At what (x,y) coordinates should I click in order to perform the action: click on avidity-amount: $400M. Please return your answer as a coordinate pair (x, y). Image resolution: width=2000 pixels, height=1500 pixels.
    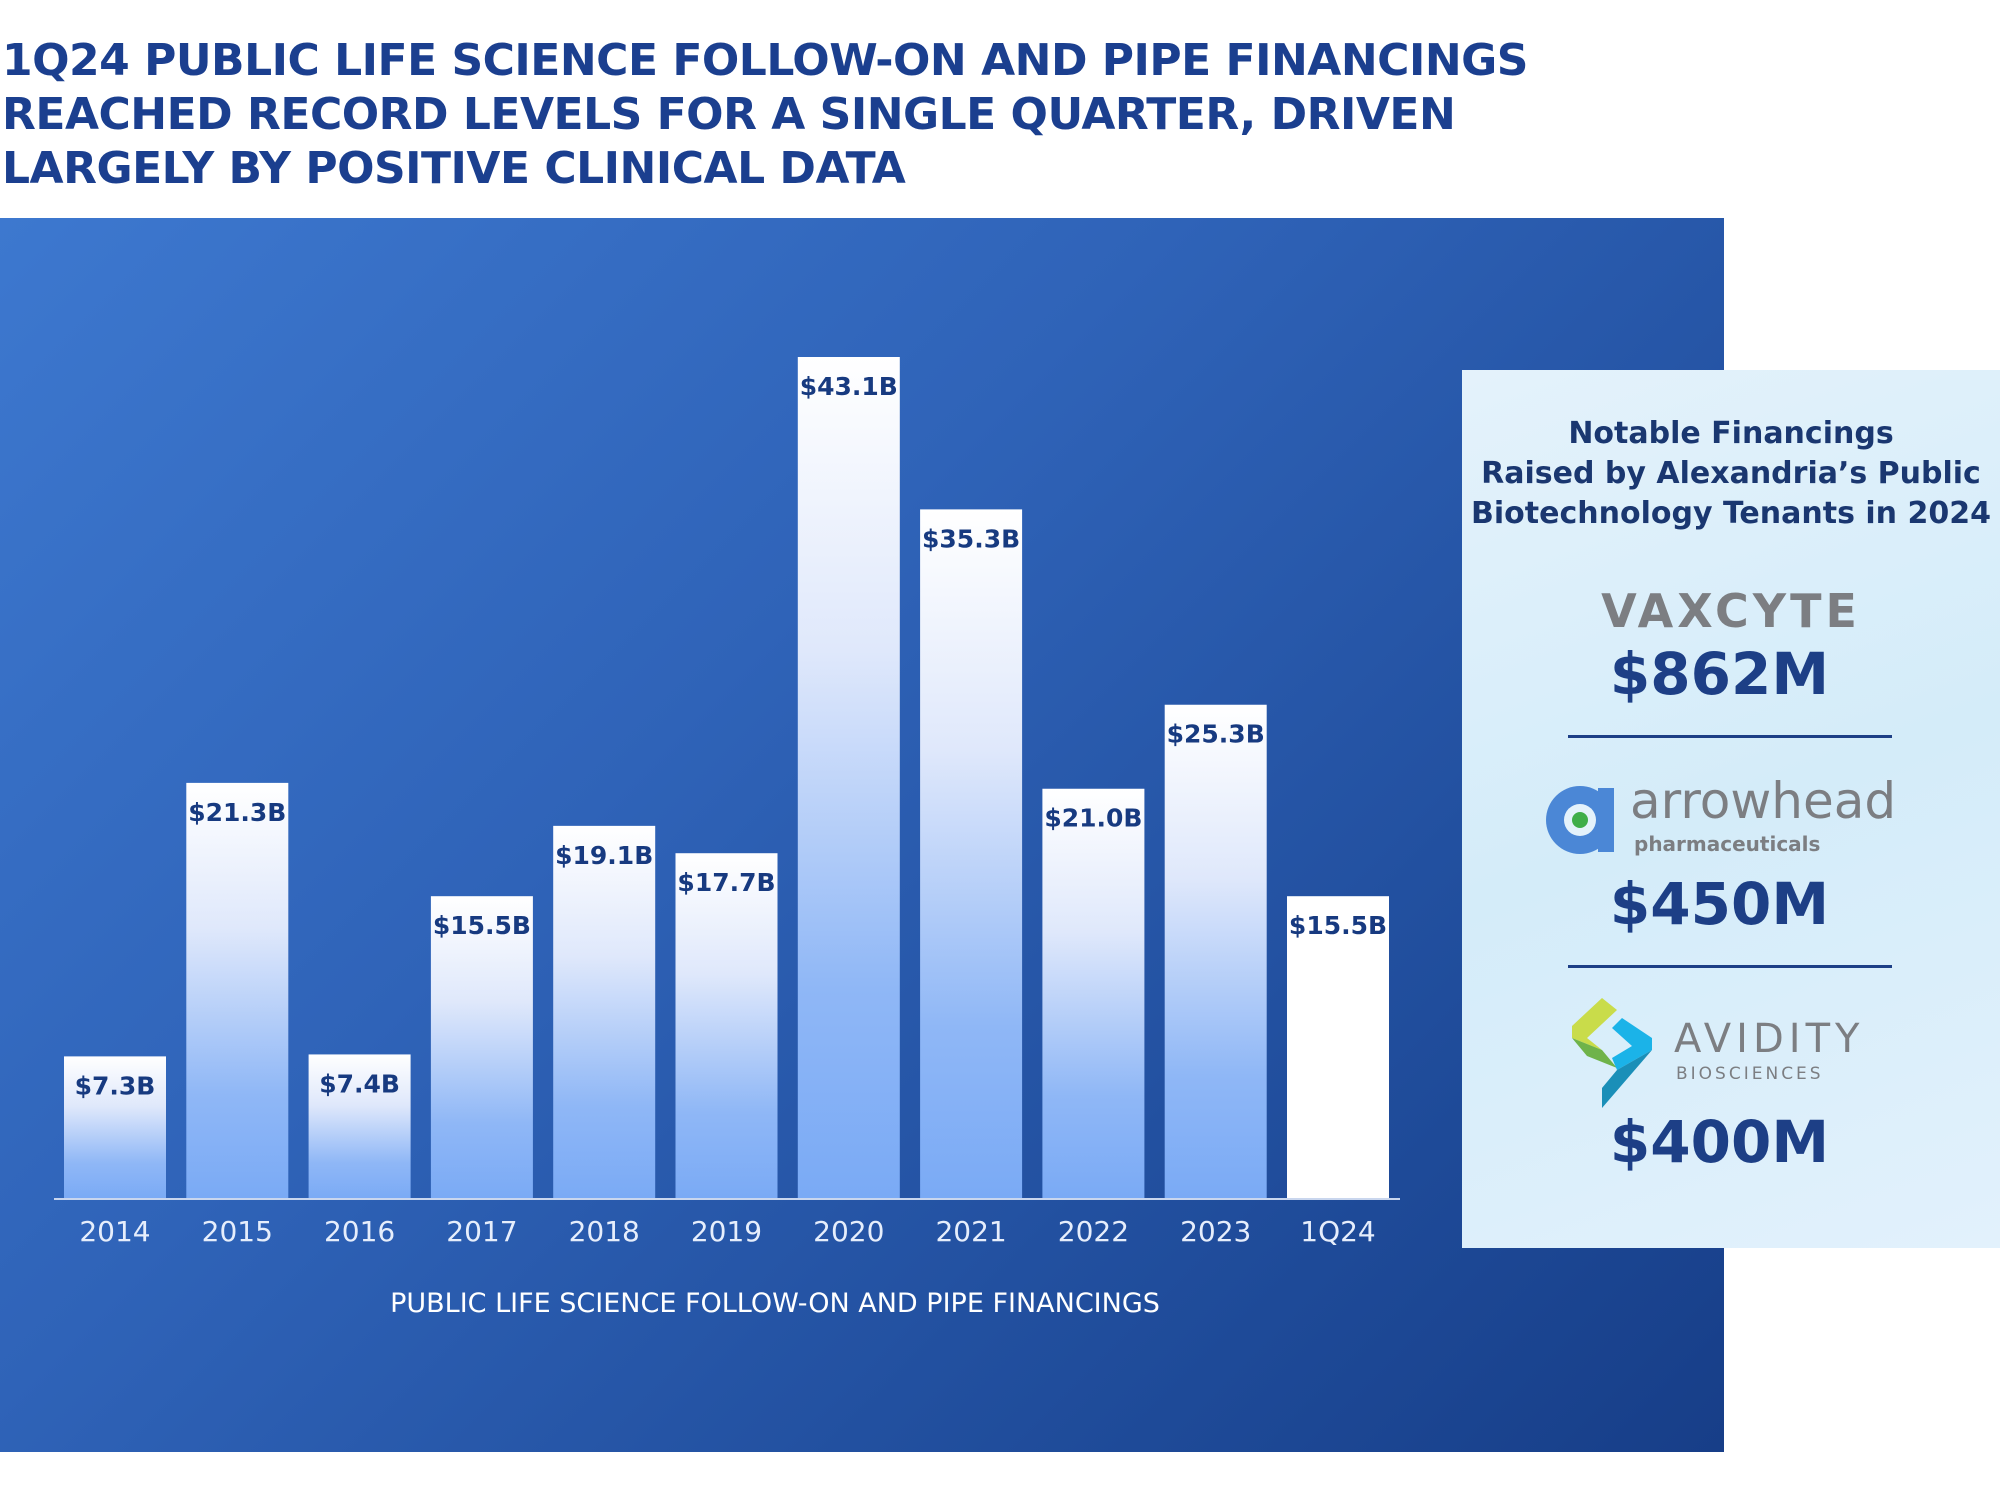
    Looking at the image, I should click on (1719, 1142).